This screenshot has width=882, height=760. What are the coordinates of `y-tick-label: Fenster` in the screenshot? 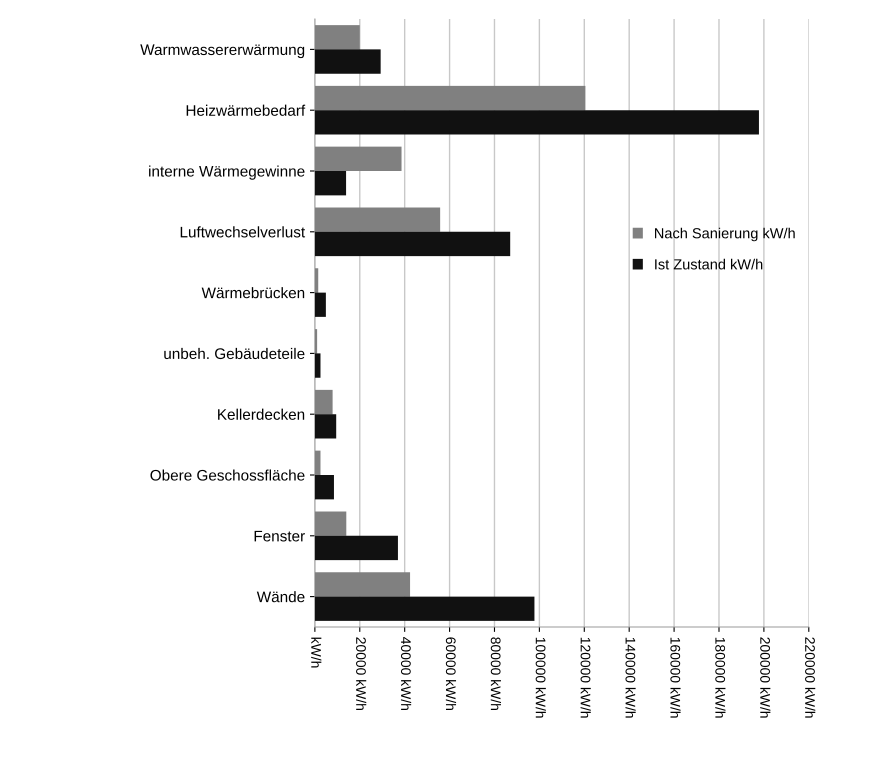 It's located at (279, 536).